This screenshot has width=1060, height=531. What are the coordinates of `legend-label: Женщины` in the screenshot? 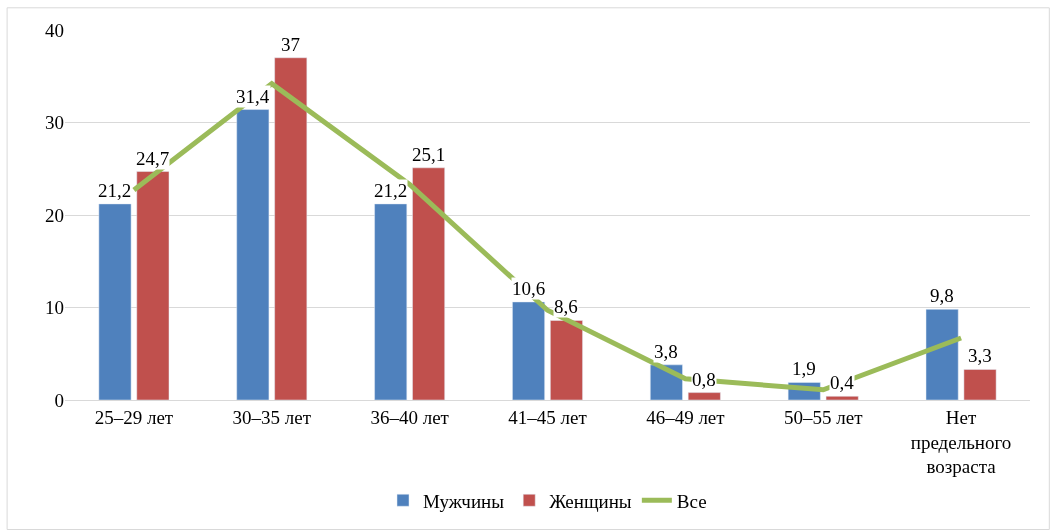 It's located at (590, 501).